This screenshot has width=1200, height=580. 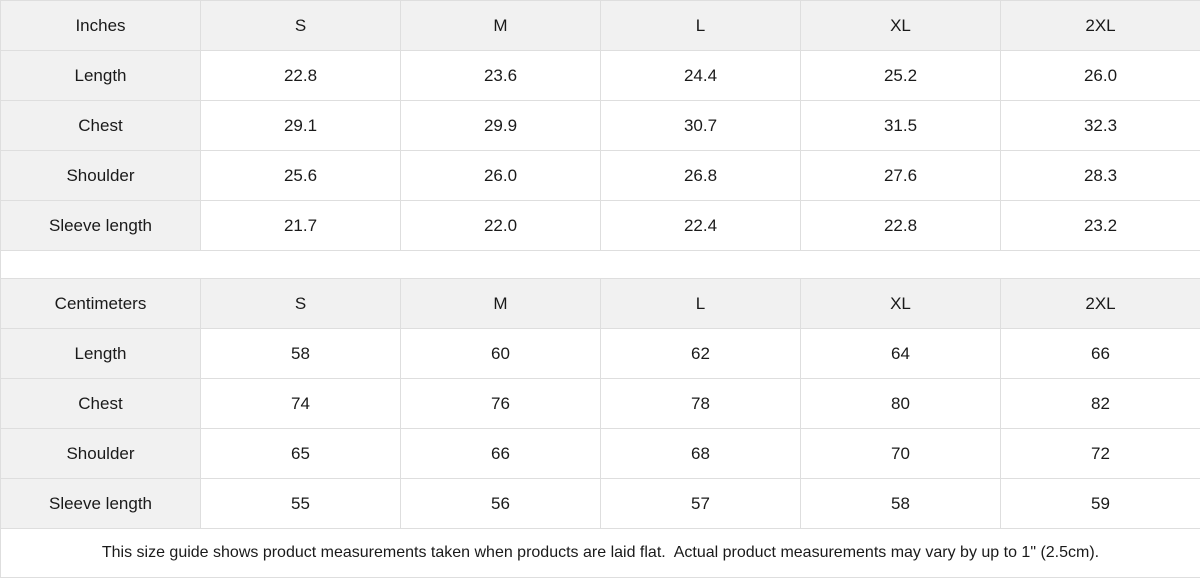 What do you see at coordinates (1100, 225) in the screenshot?
I see `value-cell: 23.2` at bounding box center [1100, 225].